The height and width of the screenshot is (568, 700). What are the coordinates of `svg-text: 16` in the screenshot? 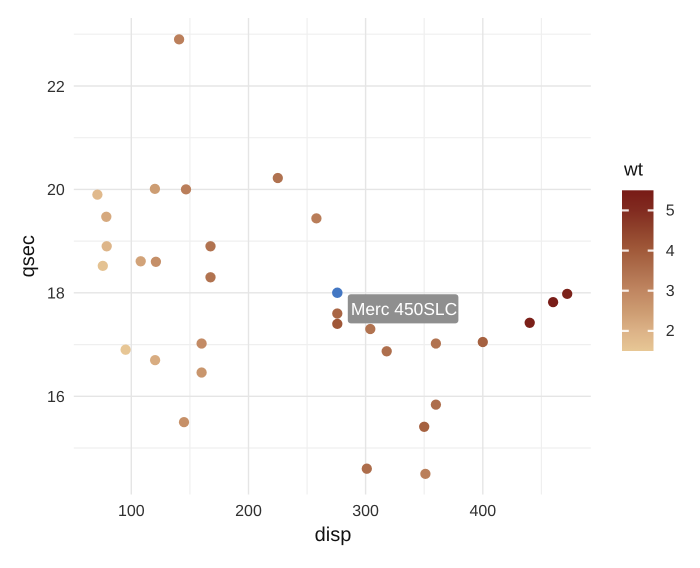 It's located at (56, 397).